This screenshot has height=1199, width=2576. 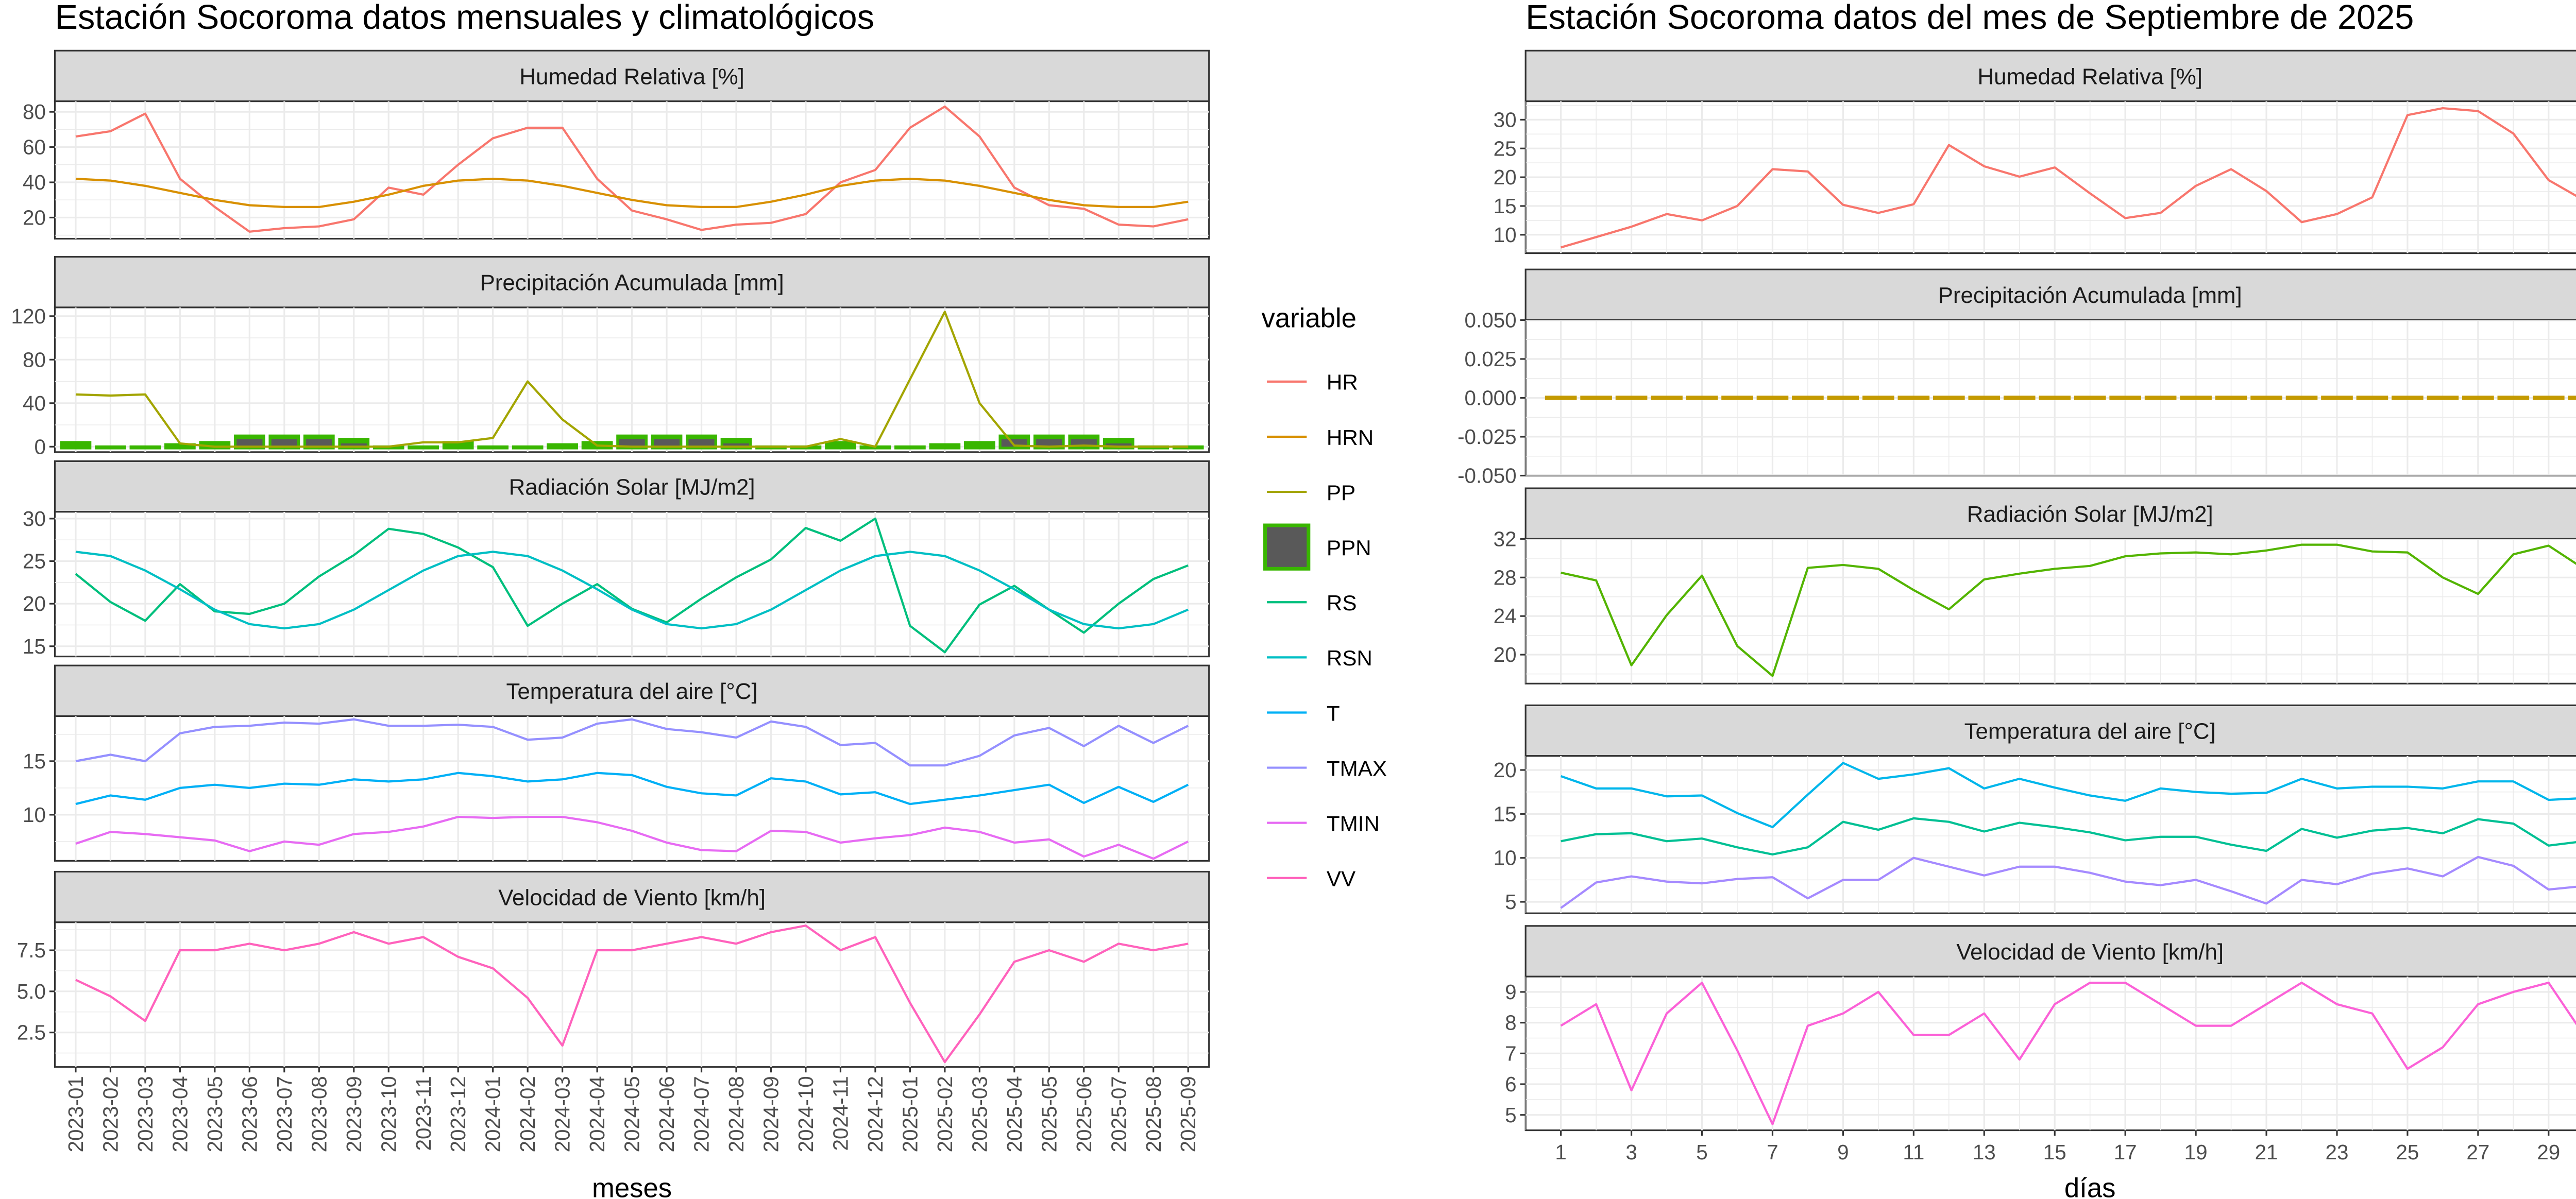 I want to click on y-tick-label: 10, so click(x=1505, y=858).